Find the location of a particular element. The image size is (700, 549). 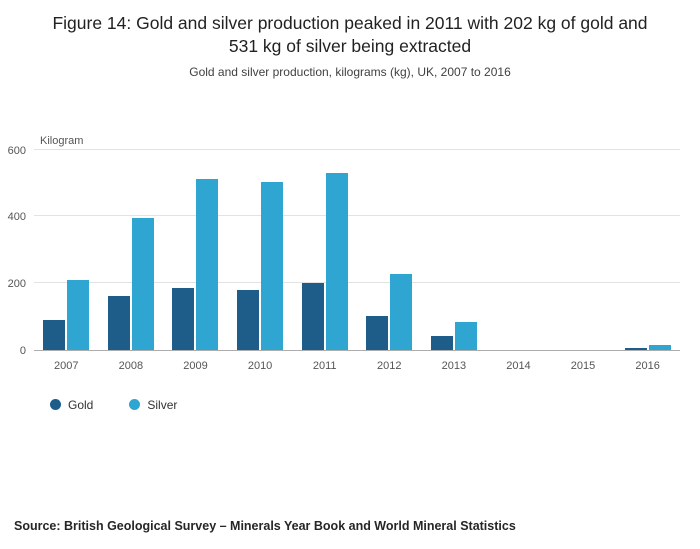

gold-bar-2011 is located at coordinates (312, 316).